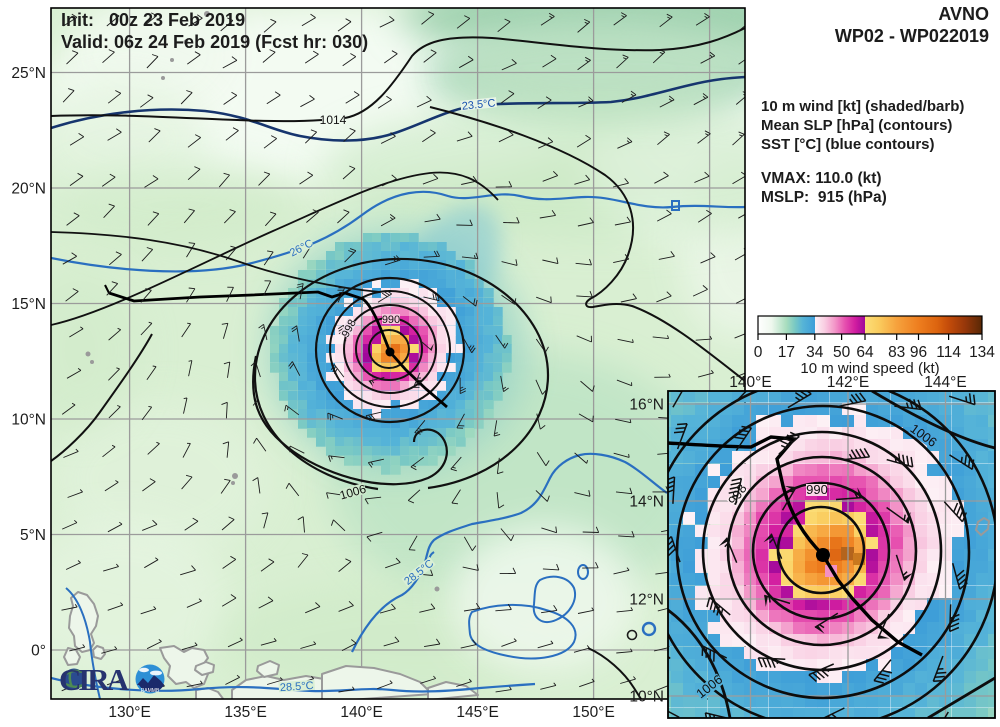 The height and width of the screenshot is (727, 1000). I want to click on svg-text: 10 m wind [kt] (shaded/barb), so click(862, 106).